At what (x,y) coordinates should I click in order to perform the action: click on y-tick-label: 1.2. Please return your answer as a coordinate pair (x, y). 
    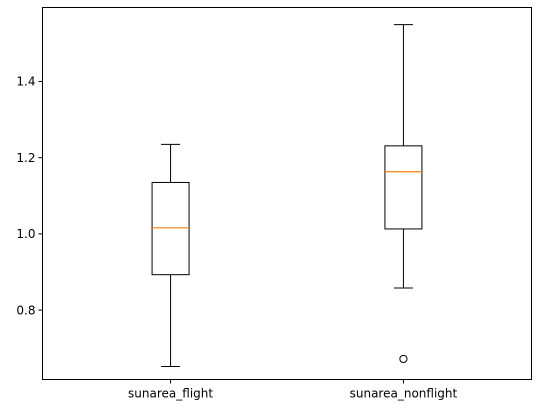
    Looking at the image, I should click on (25, 158).